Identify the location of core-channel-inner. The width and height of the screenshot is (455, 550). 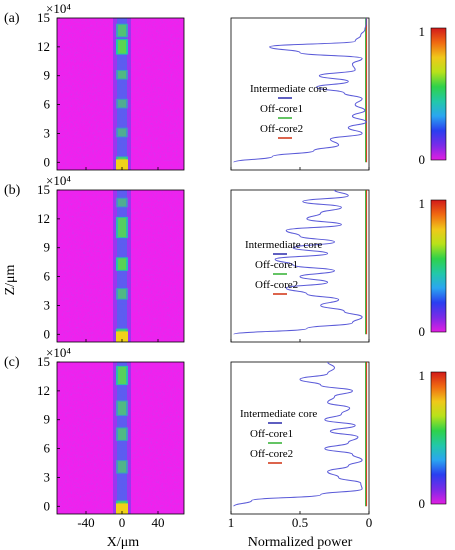
(122, 94).